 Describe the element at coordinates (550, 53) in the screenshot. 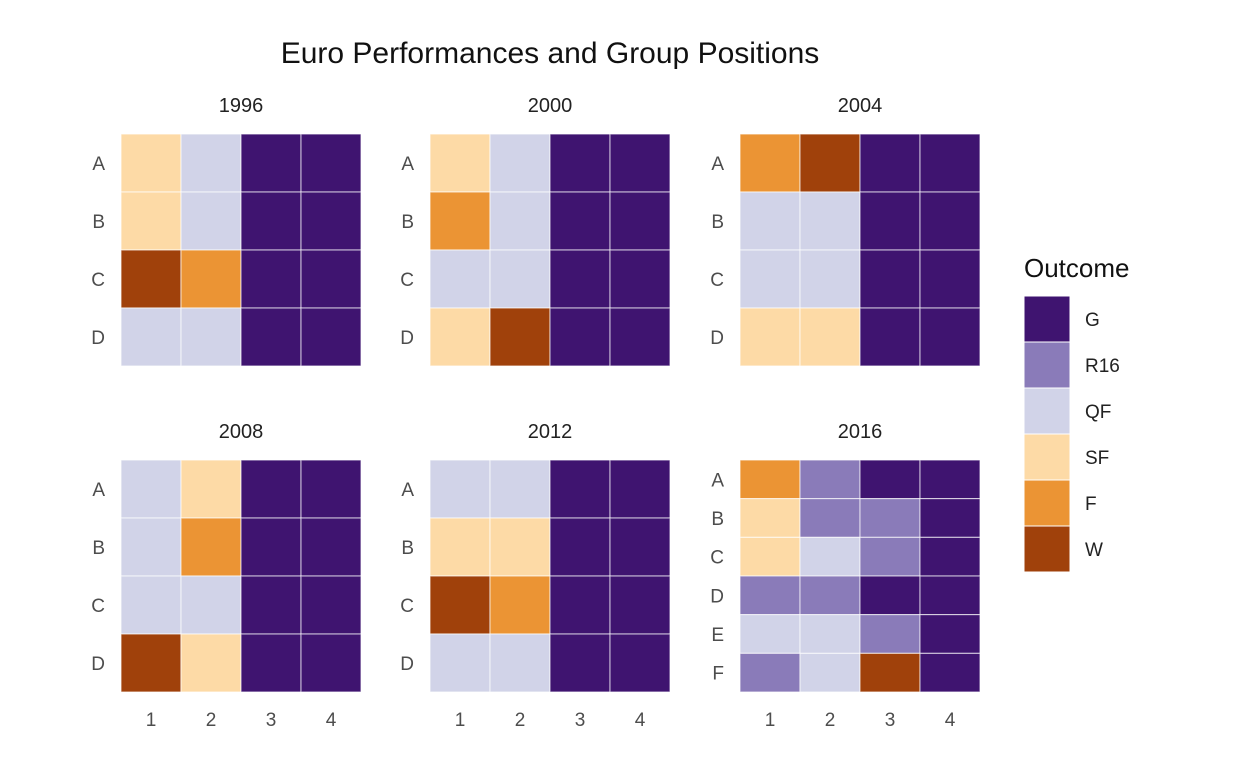

I see `chart-title: Euro Performances and Group Positions` at that location.